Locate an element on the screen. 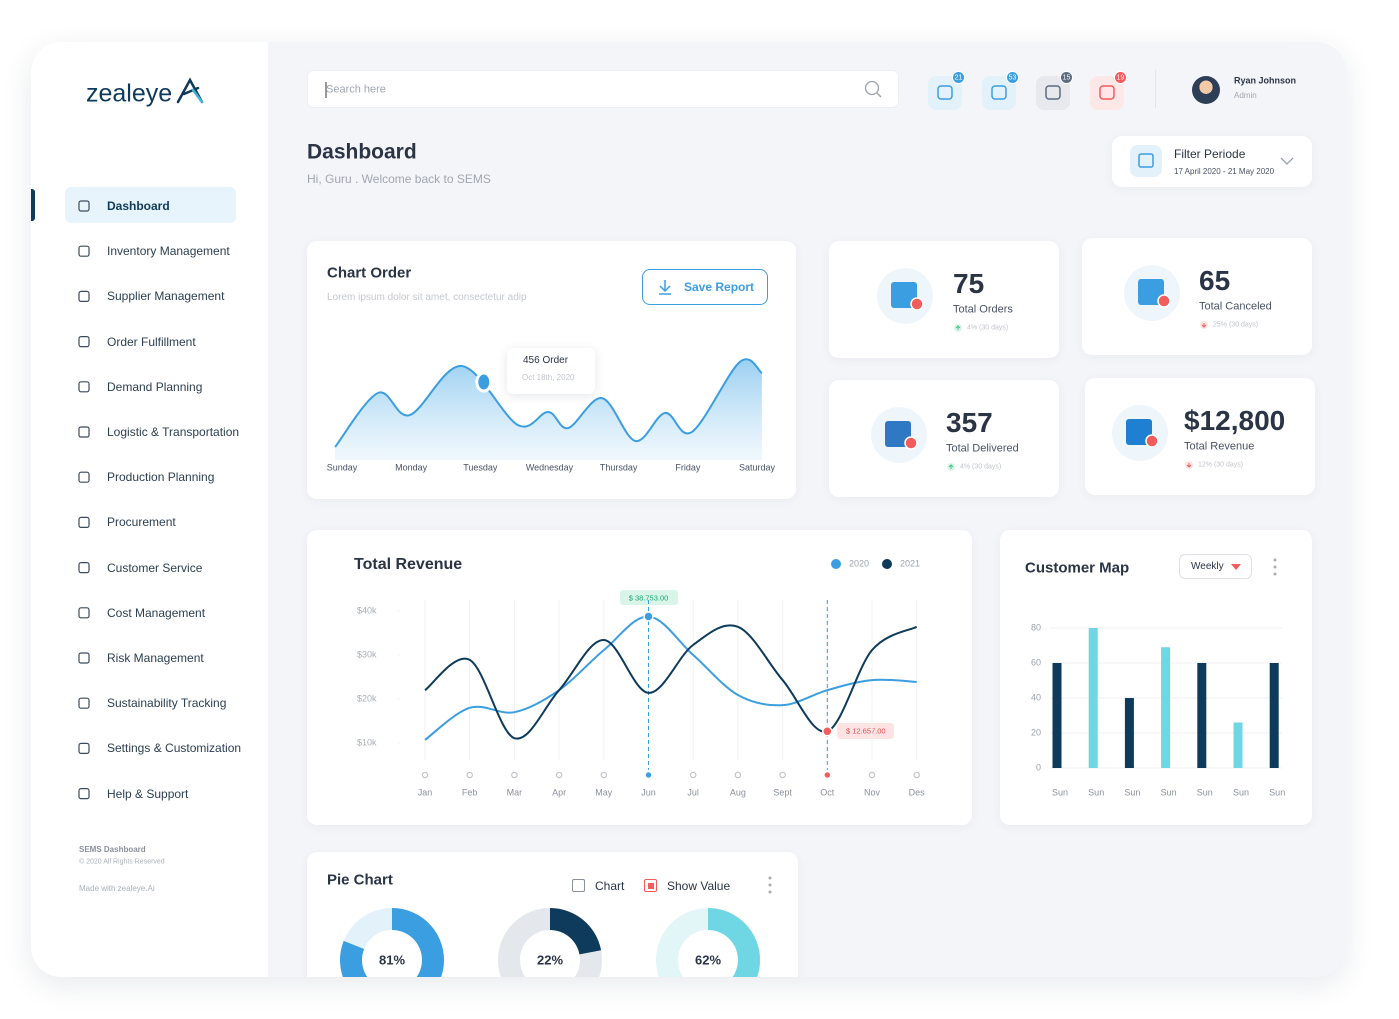  tooltip-title: 456 Order is located at coordinates (546, 360).